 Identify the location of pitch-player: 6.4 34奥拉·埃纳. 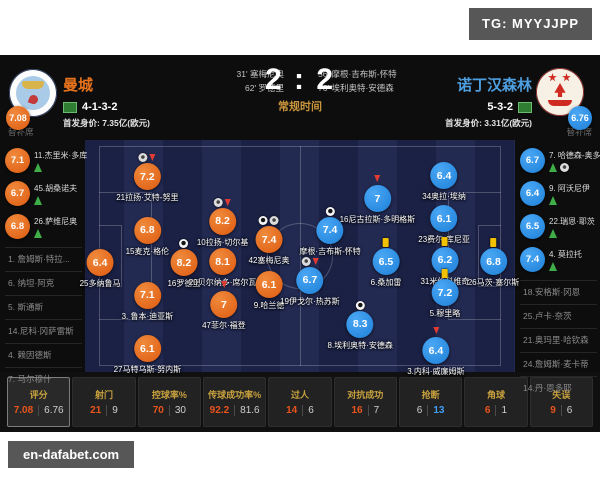
(444, 182).